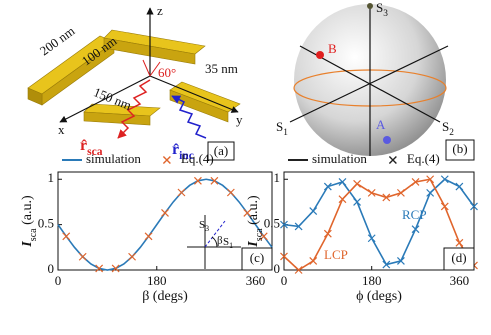  Describe the element at coordinates (46, 223) in the screenshot. I see `y-tick-label: 0.5` at that location.